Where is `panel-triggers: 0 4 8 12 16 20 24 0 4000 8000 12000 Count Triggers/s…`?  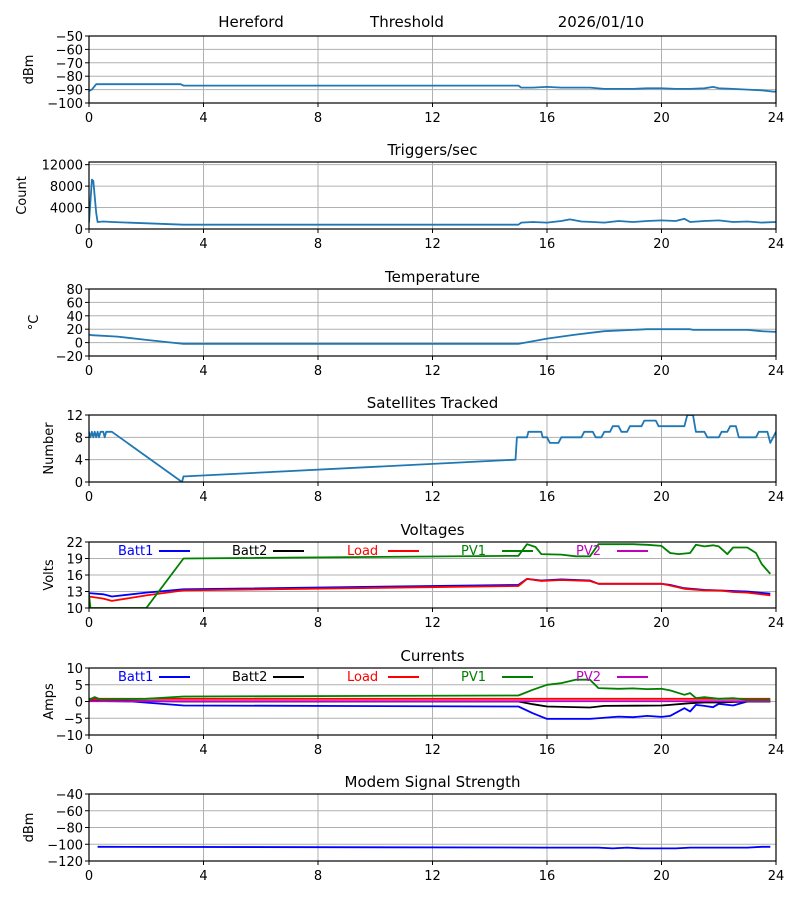
panel-triggers: 0 4 8 12 16 20 24 0 4000 8000 12000 Count Triggers/s… is located at coordinates (399, 196).